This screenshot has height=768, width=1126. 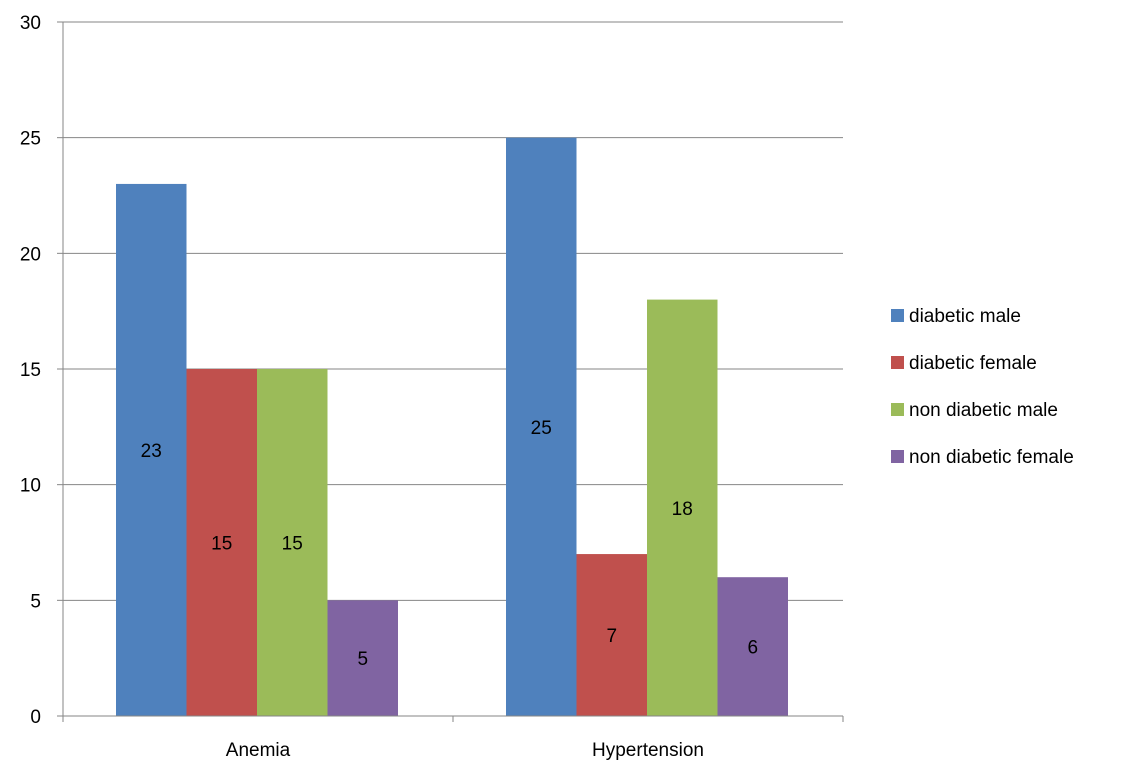 What do you see at coordinates (965, 316) in the screenshot?
I see `legend-label: diabetic male` at bounding box center [965, 316].